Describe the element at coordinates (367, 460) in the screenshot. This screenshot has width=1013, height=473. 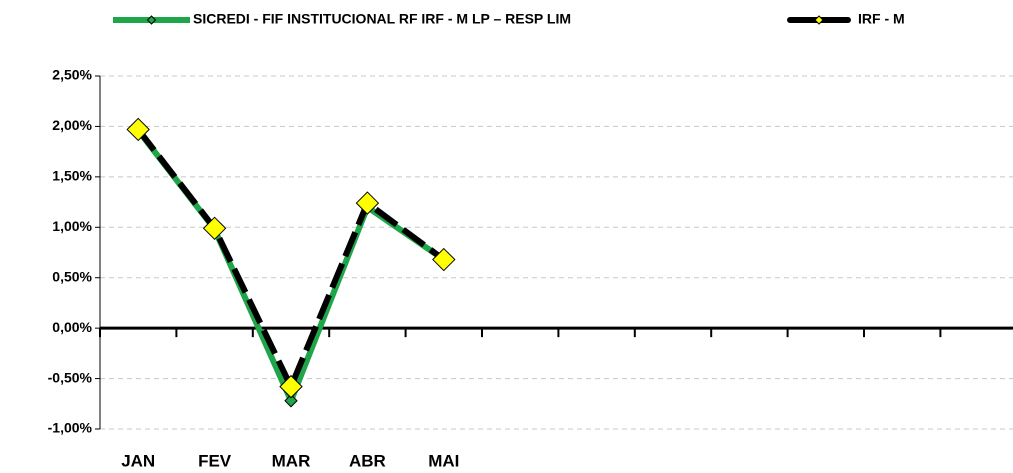
I see `x-tick-label: ABR` at that location.